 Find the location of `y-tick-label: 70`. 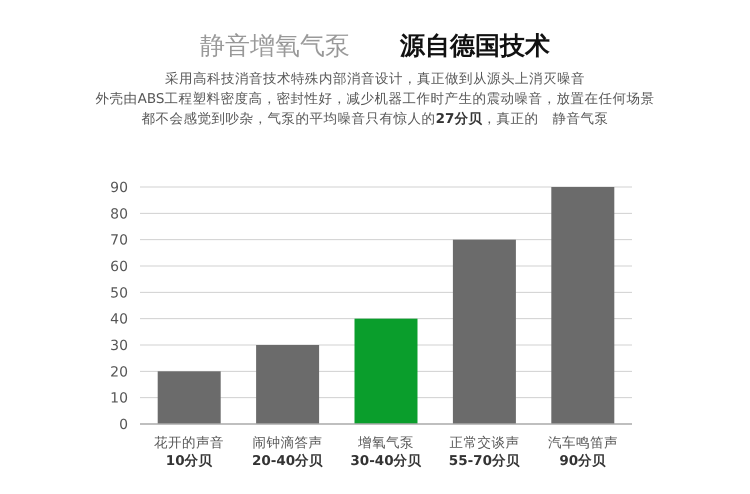

y-tick-label: 70 is located at coordinates (119, 240).